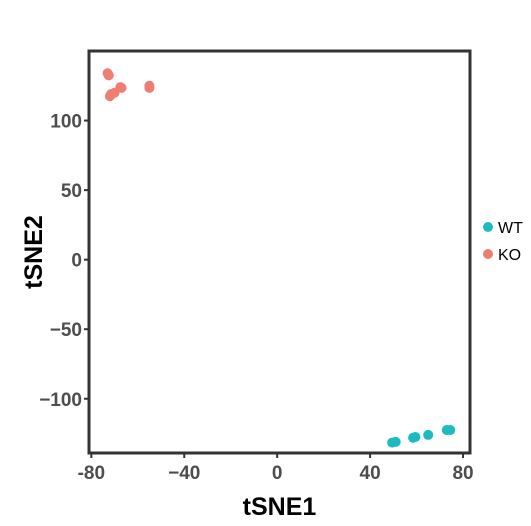  I want to click on y-tick-label: 50, so click(71, 191).